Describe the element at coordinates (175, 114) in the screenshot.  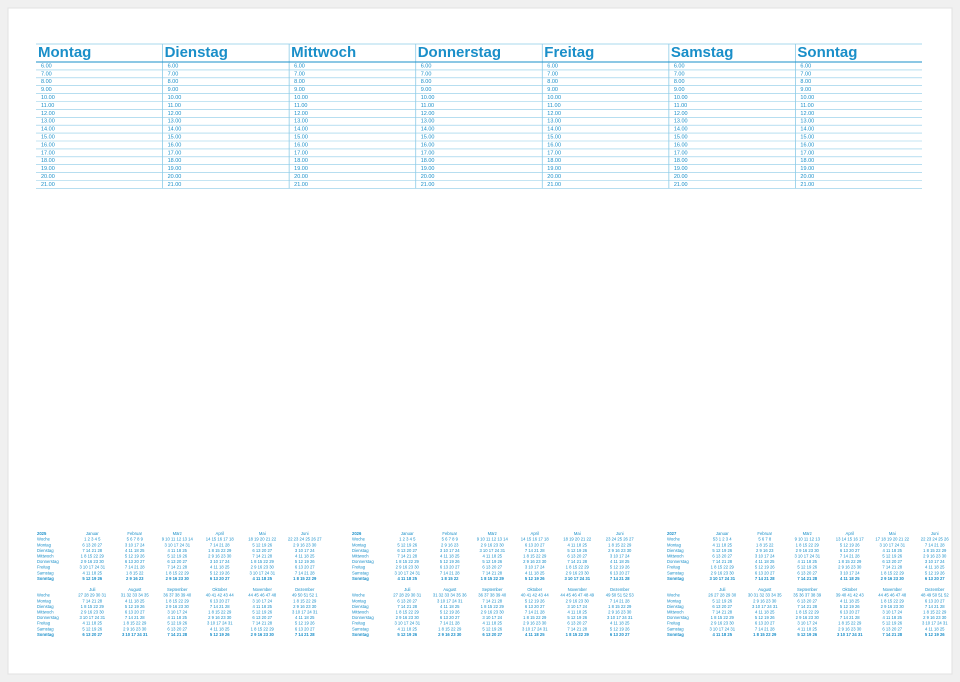
I see `hour-label: 12.00` at that location.